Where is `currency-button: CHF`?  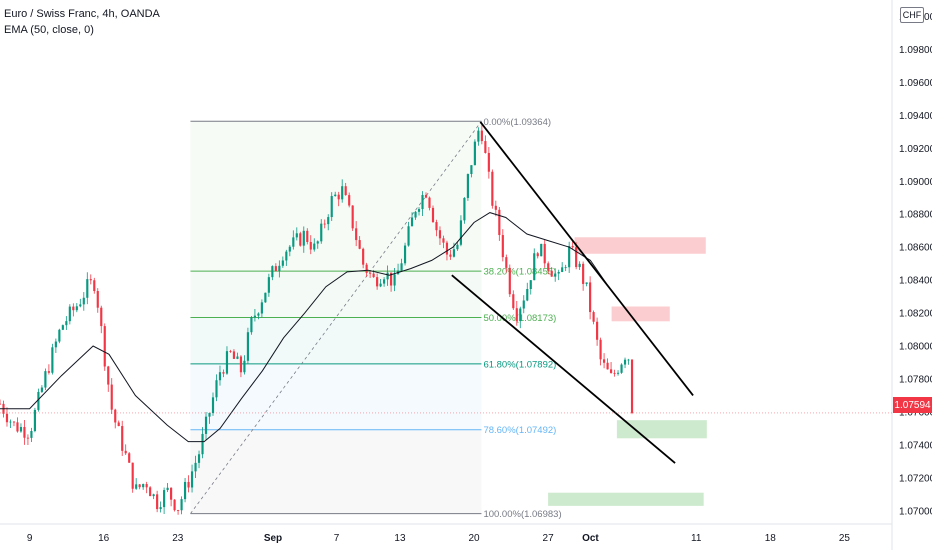 currency-button: CHF is located at coordinates (912, 15).